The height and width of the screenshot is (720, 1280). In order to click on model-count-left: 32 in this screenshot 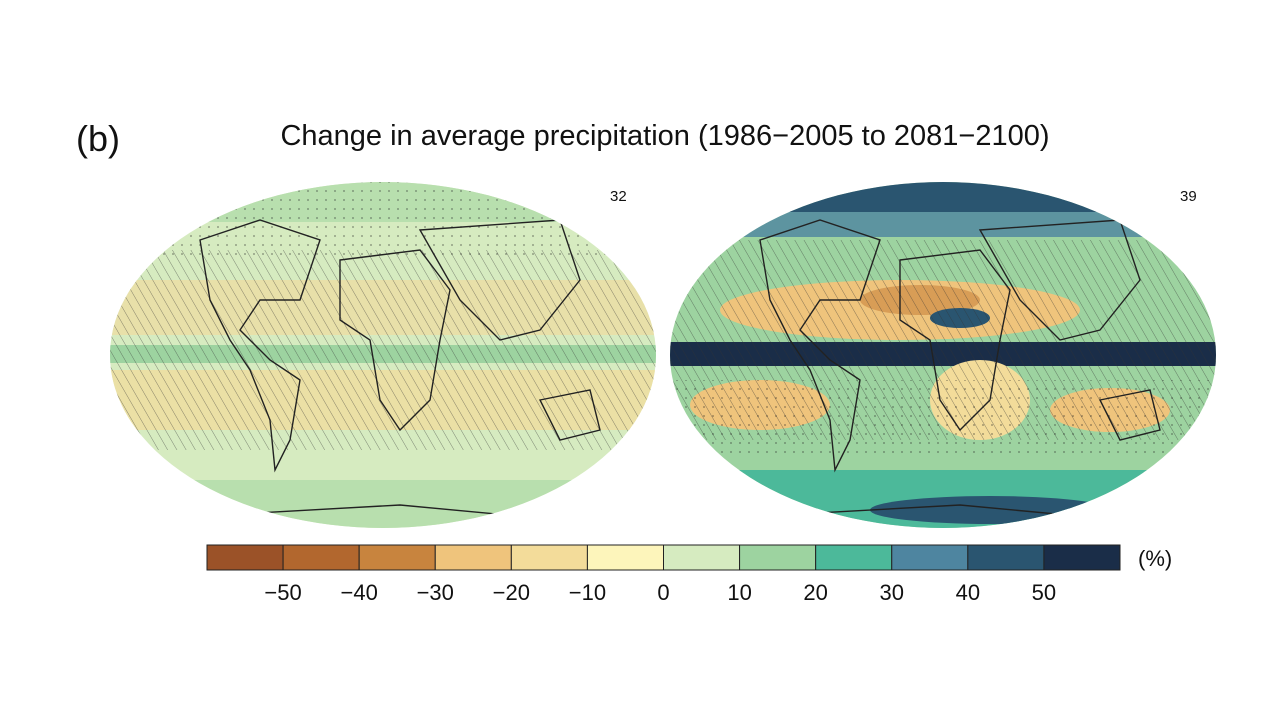, I will do `click(618, 196)`.